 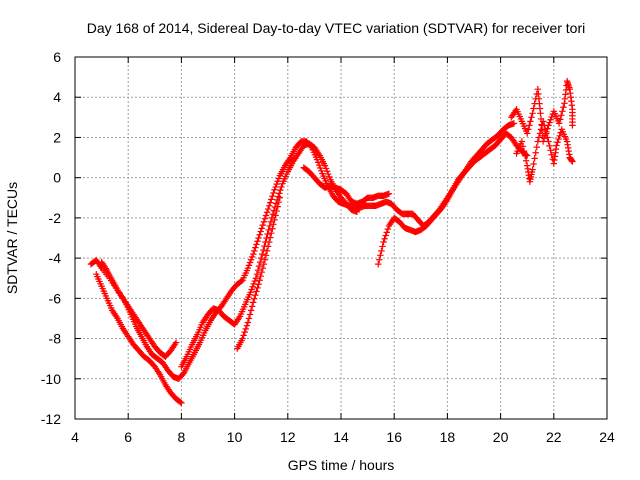 What do you see at coordinates (139, 309) in the screenshot?
I see `series-track-c` at bounding box center [139, 309].